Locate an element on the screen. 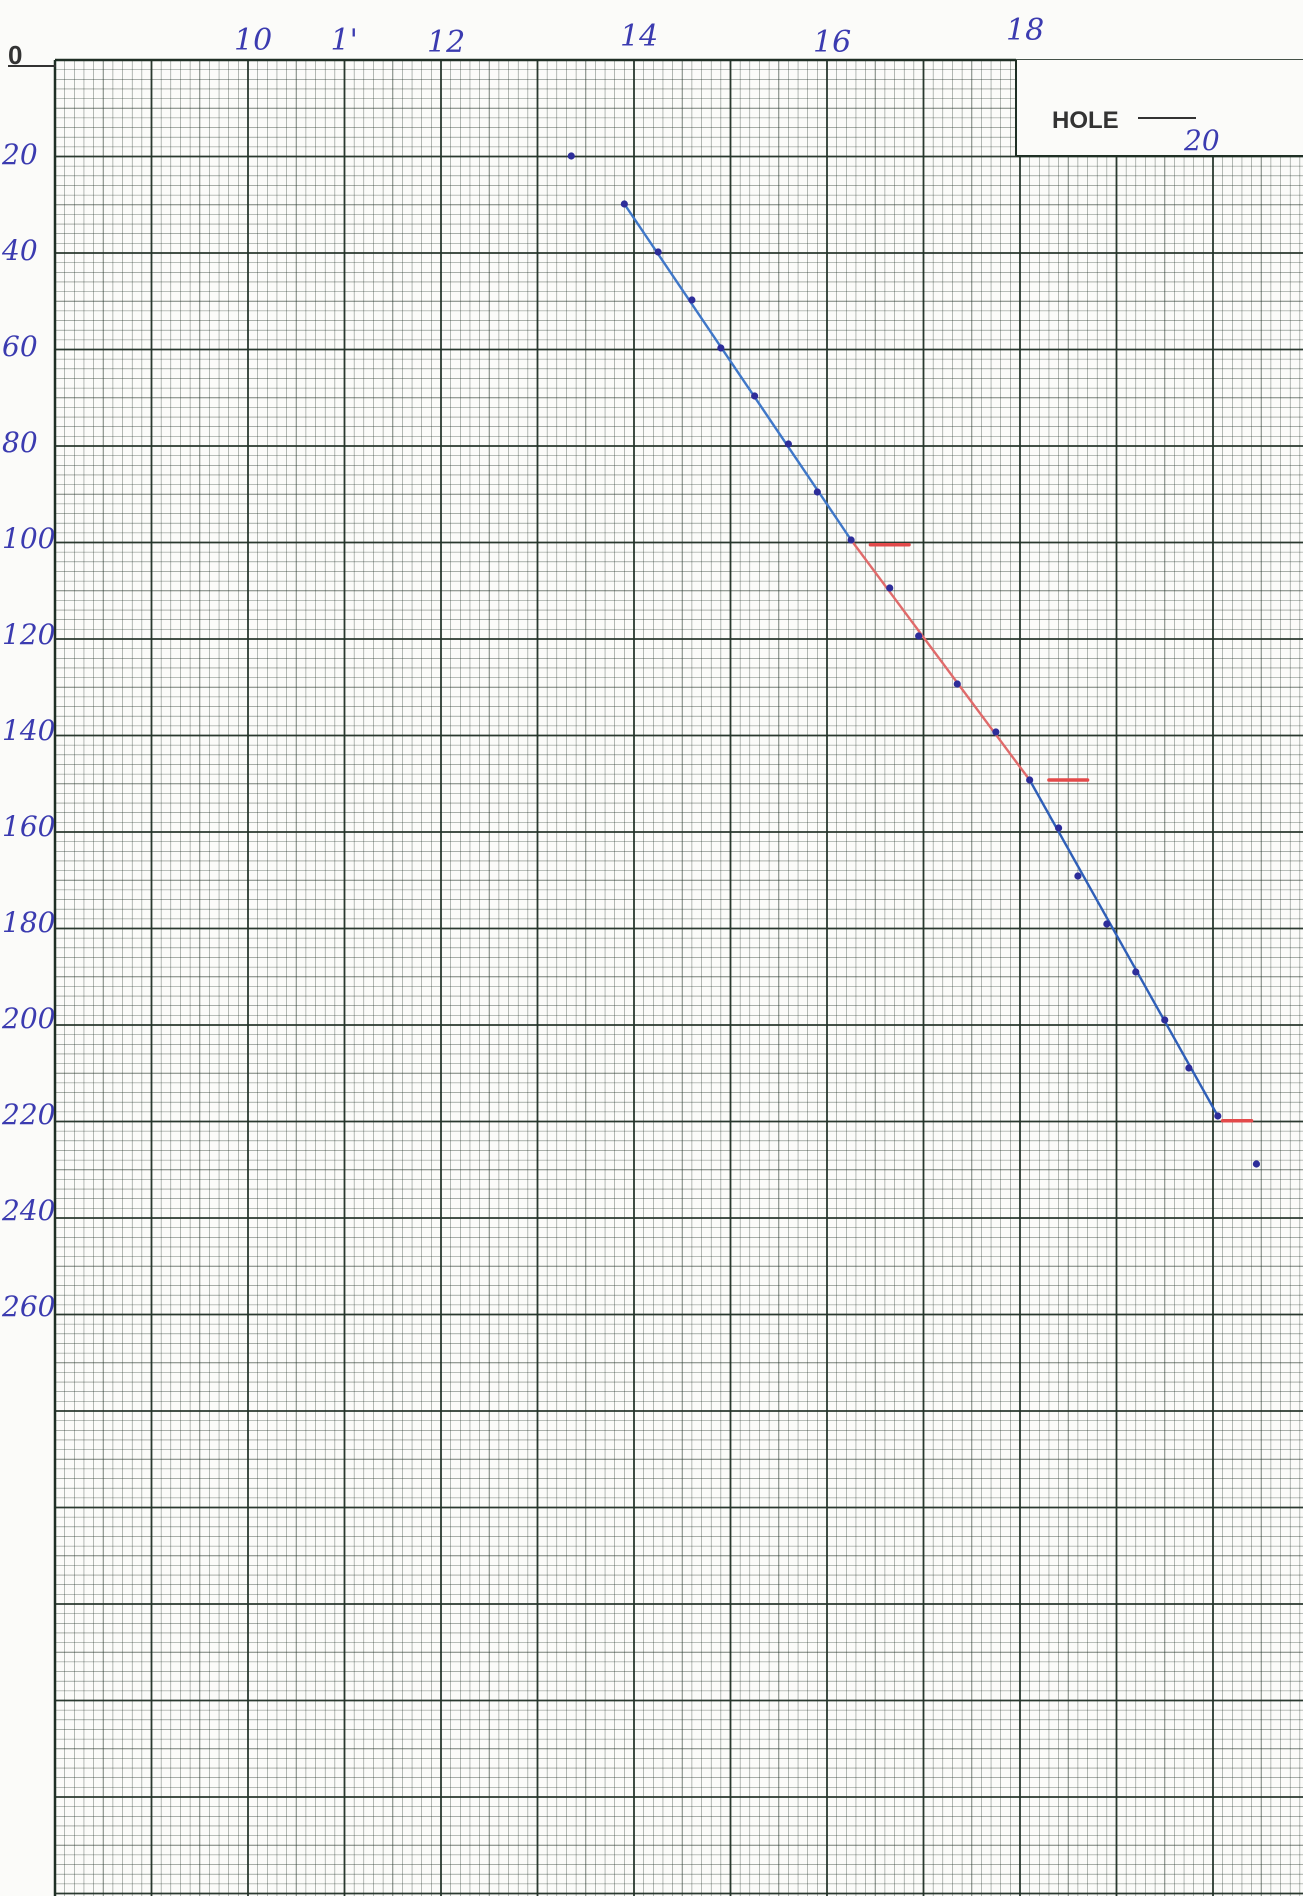 This screenshot has height=1896, width=1303. y-tick-label: 140 is located at coordinates (28, 730).